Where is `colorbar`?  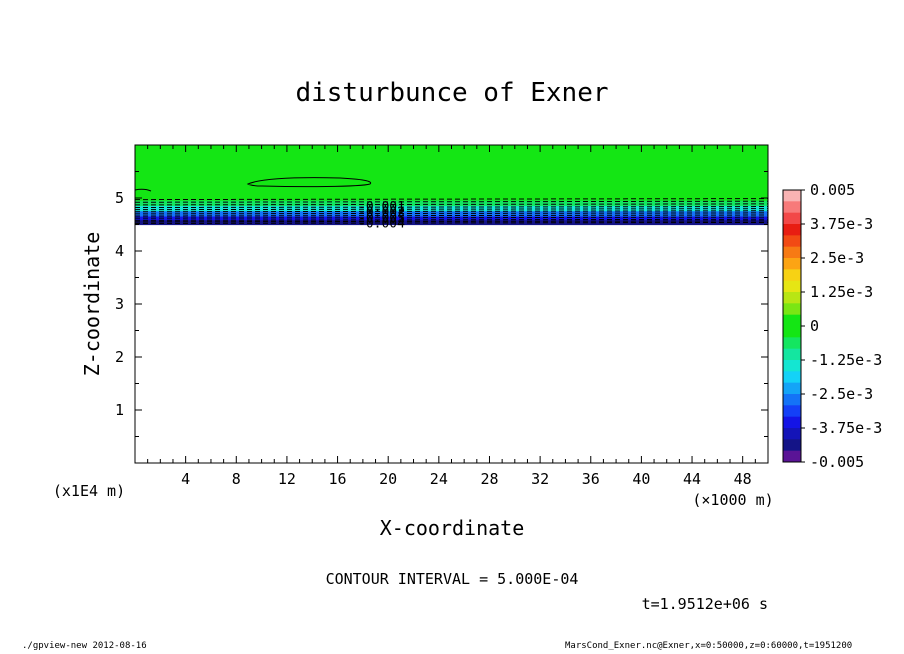 colorbar is located at coordinates (792, 326).